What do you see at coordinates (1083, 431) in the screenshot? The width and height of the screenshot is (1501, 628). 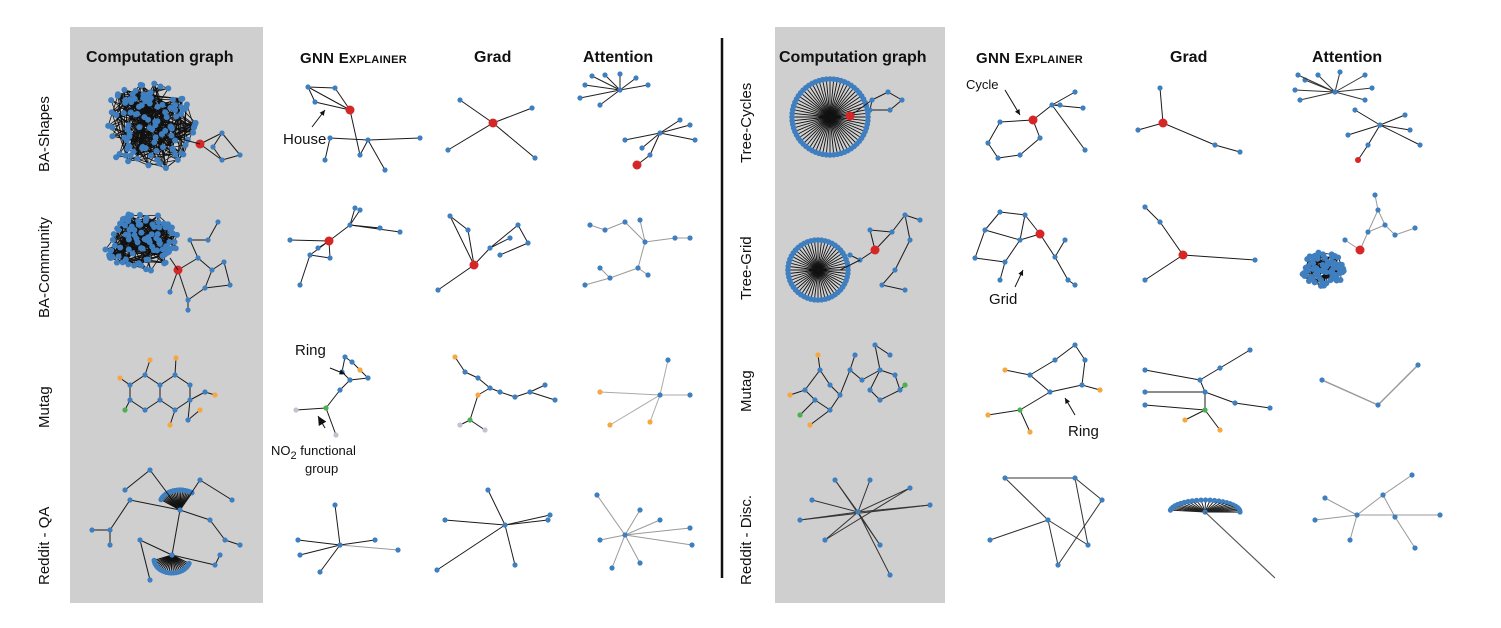 I see `annotation-ring-right: Ring` at bounding box center [1083, 431].